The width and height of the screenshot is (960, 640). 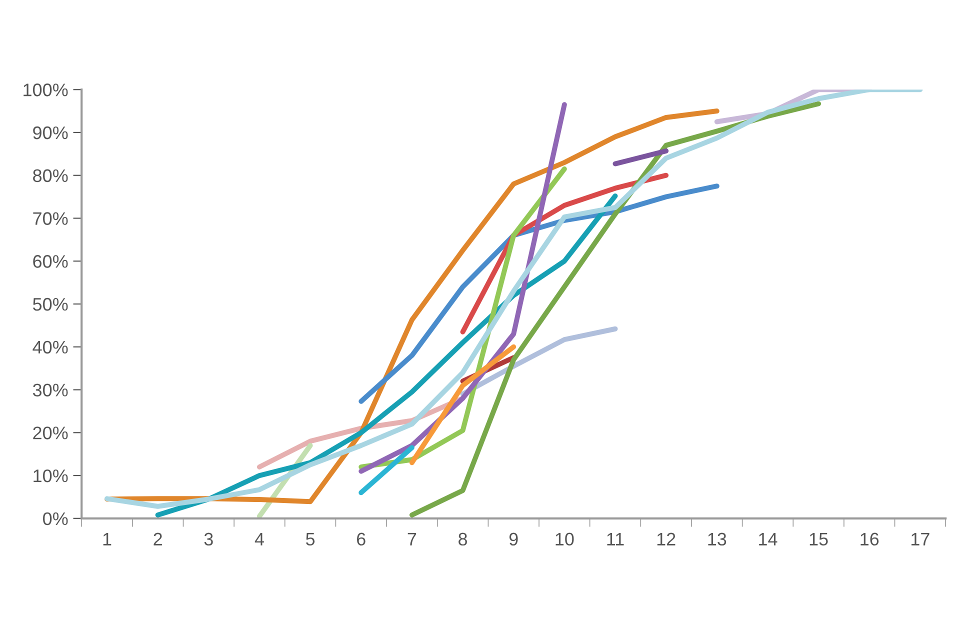 What do you see at coordinates (50, 218) in the screenshot?
I see `y-tick-label: 70%` at bounding box center [50, 218].